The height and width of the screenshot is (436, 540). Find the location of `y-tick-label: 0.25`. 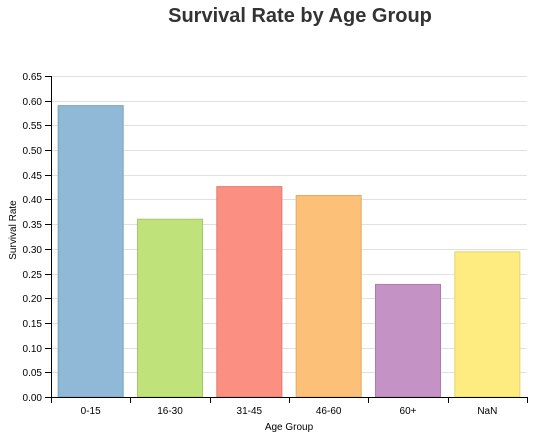

y-tick-label: 0.25 is located at coordinates (33, 275).